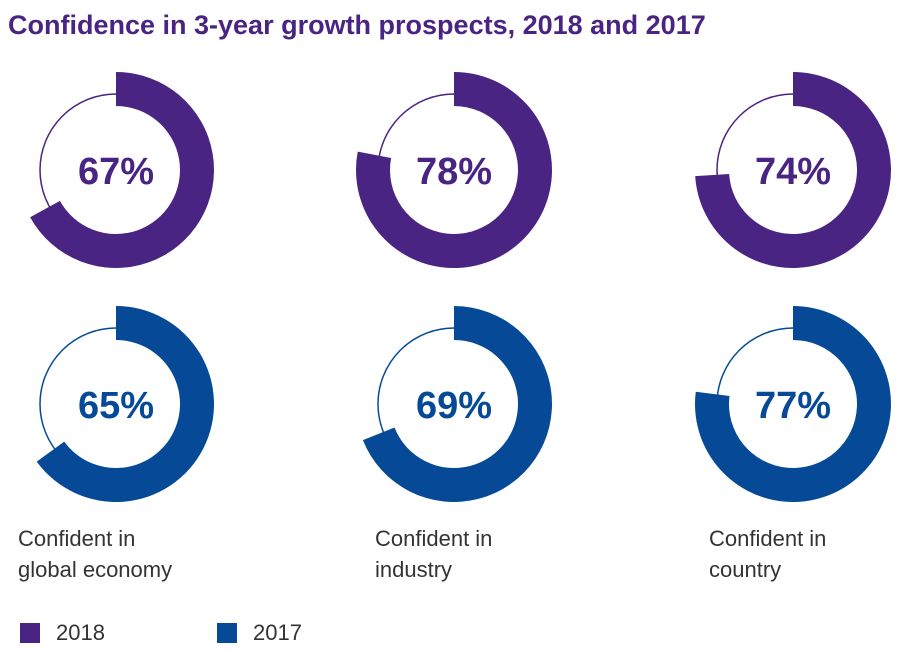 The image size is (900, 650). I want to click on donut-segment-2018-country, so click(793, 170).